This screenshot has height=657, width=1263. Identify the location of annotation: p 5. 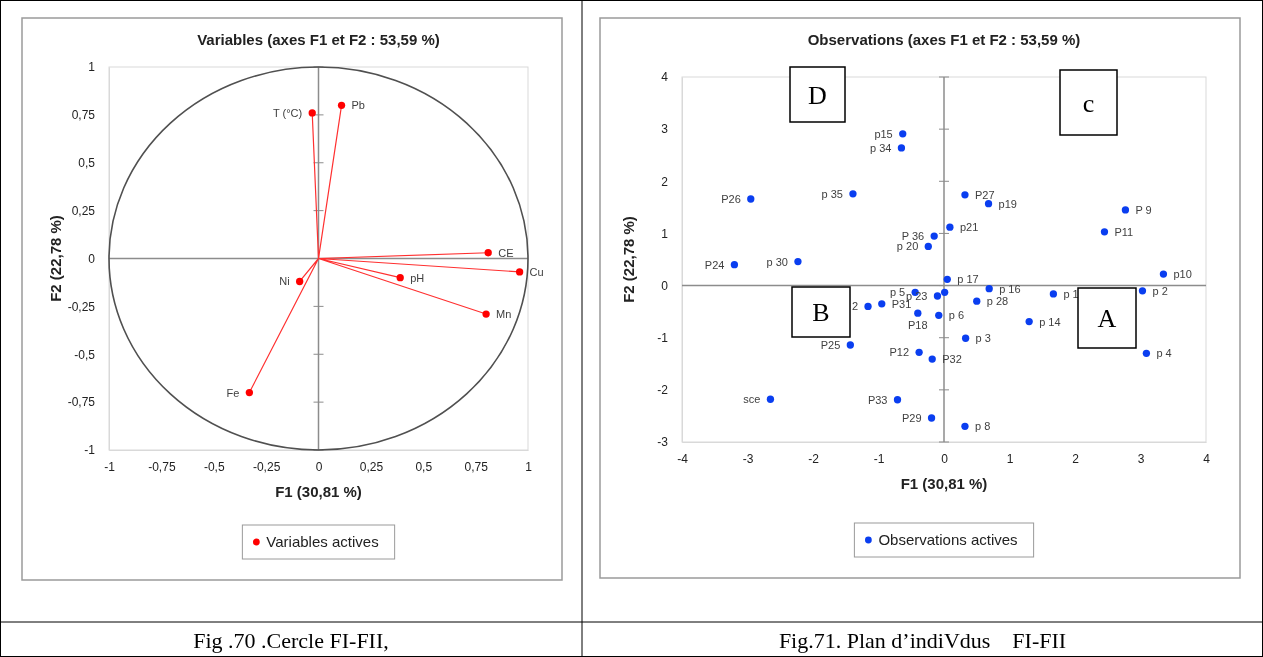
(897, 292).